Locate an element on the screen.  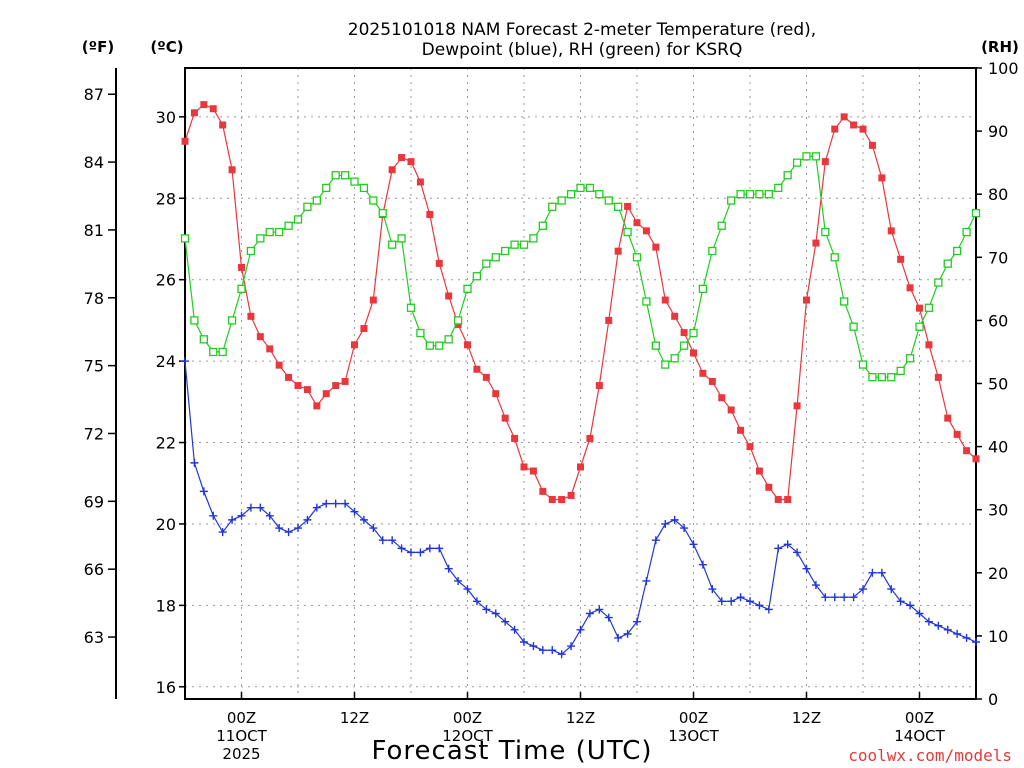
fahrenheit-tick-label: 84 is located at coordinates (94, 162).